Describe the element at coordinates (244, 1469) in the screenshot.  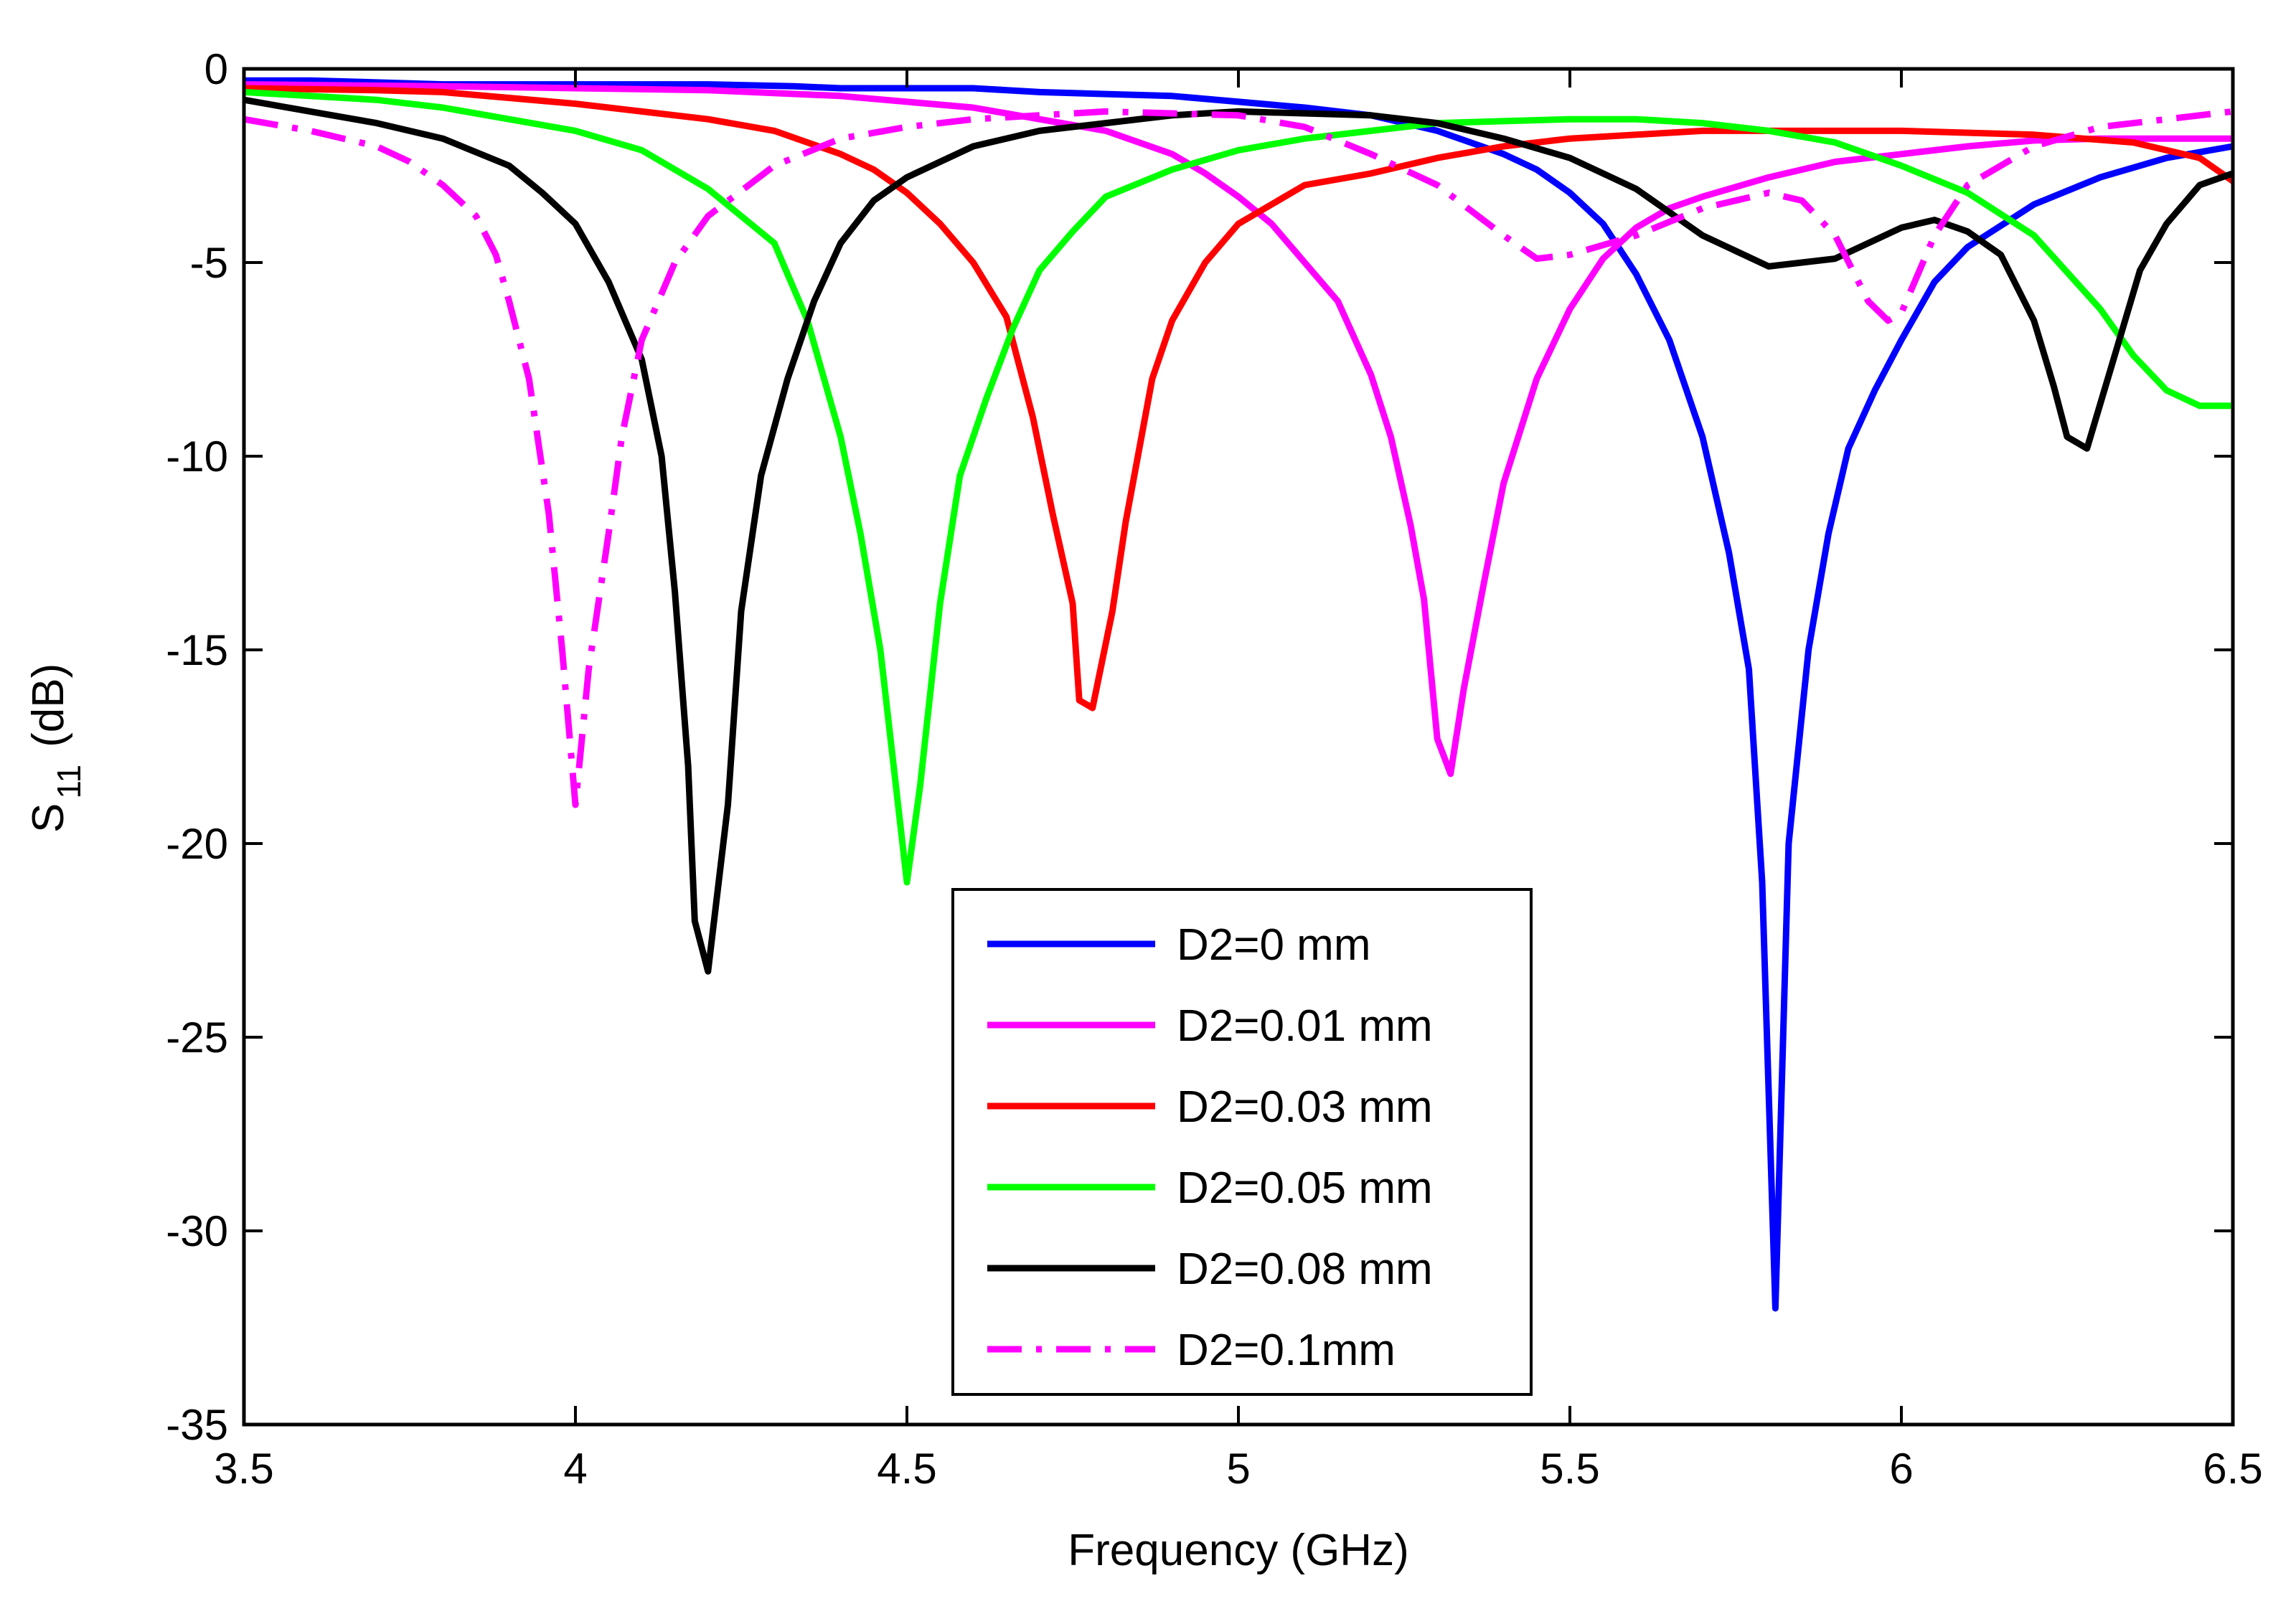
I see `x-tick-label-0: 3.5` at that location.